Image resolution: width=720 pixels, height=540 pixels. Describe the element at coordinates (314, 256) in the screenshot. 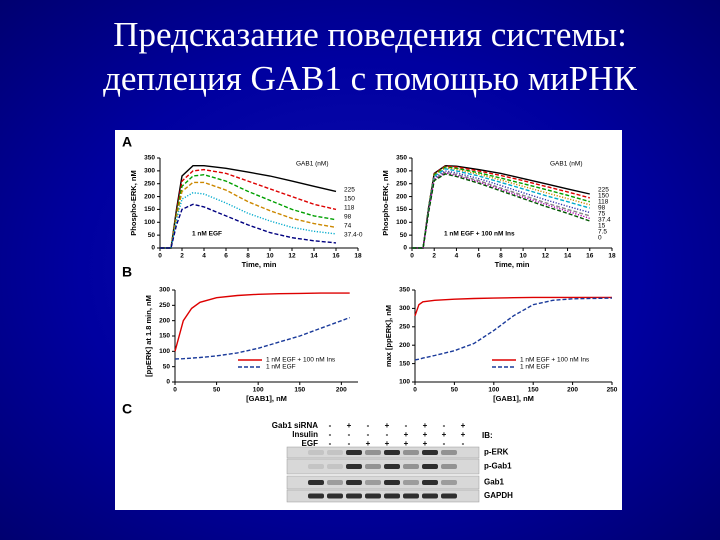

I see `x-tick-label: 14` at that location.